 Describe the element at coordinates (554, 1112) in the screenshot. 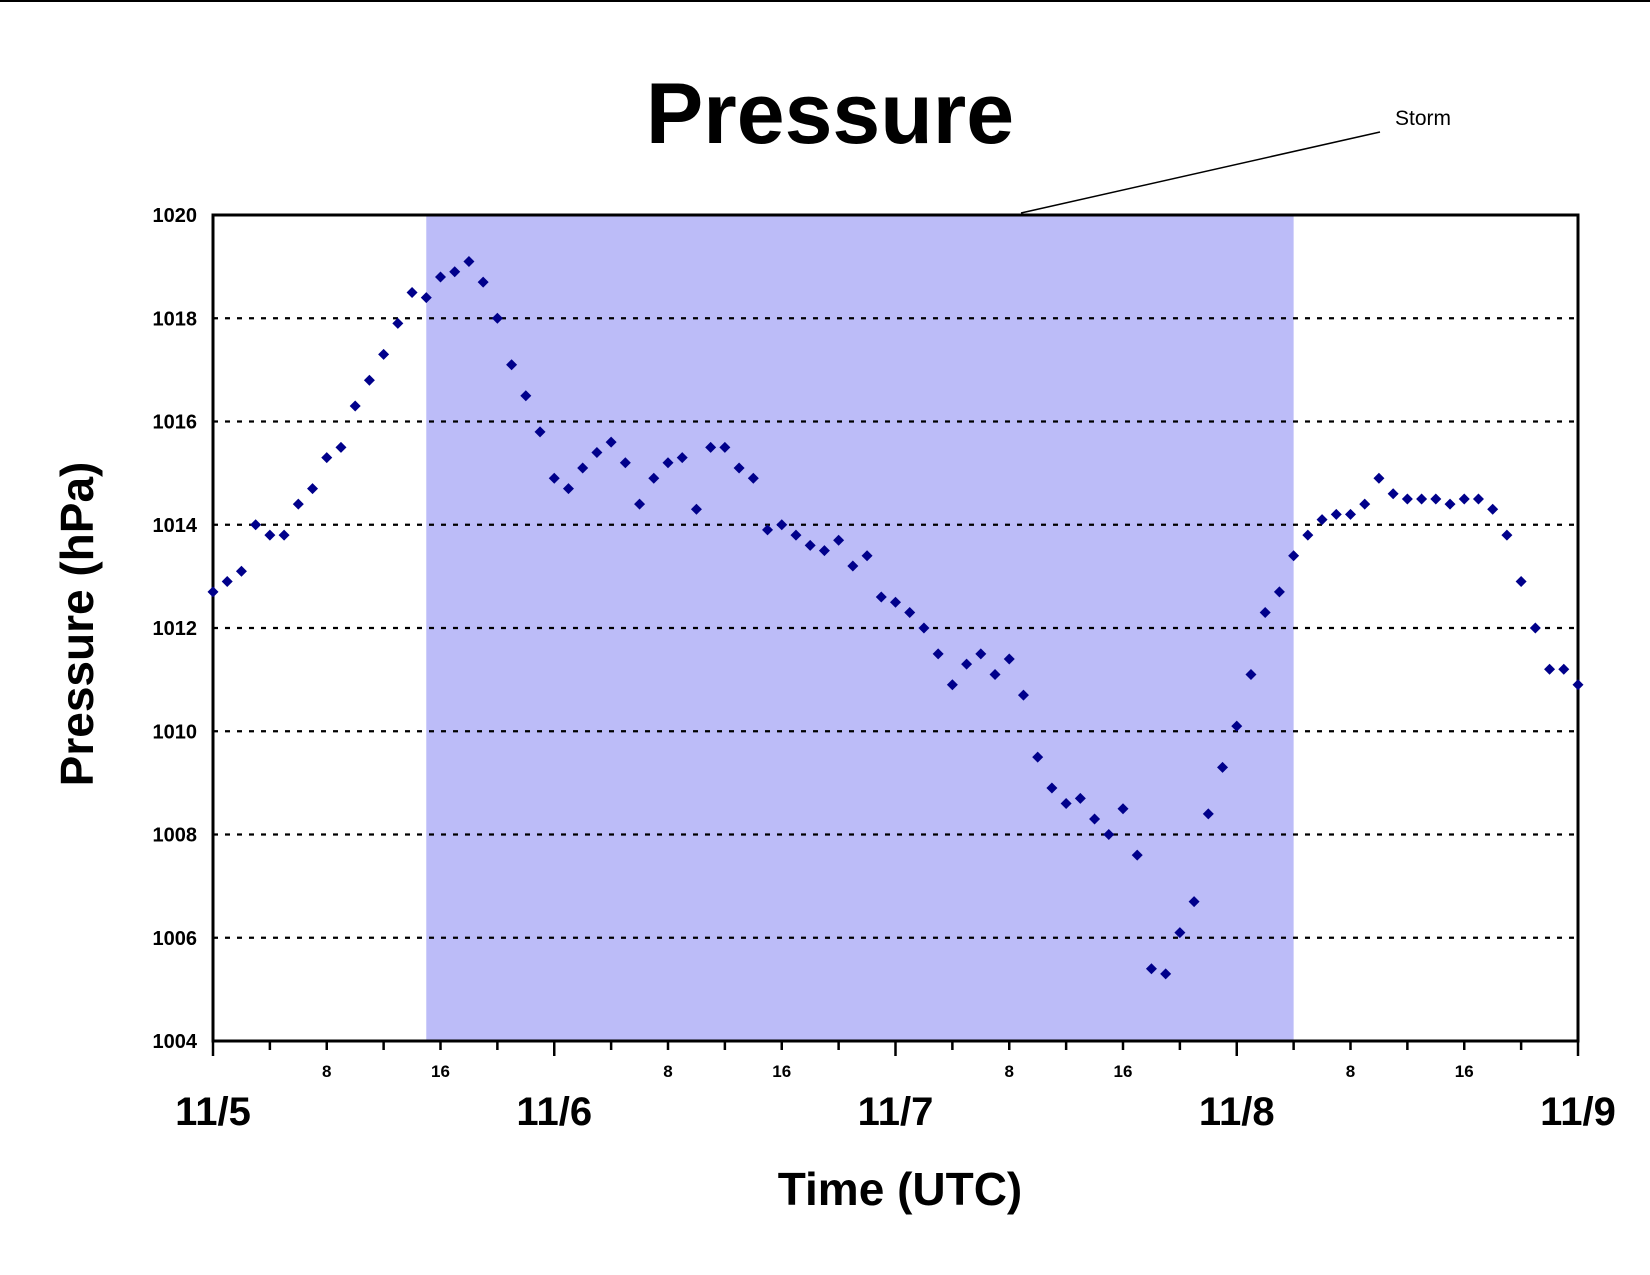

I see `day-tick-label: 11/6` at that location.